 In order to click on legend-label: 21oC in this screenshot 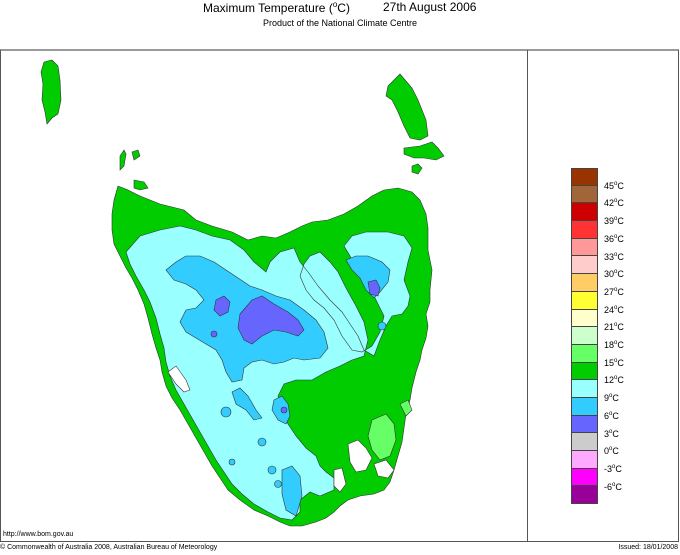, I will do `click(614, 327)`.